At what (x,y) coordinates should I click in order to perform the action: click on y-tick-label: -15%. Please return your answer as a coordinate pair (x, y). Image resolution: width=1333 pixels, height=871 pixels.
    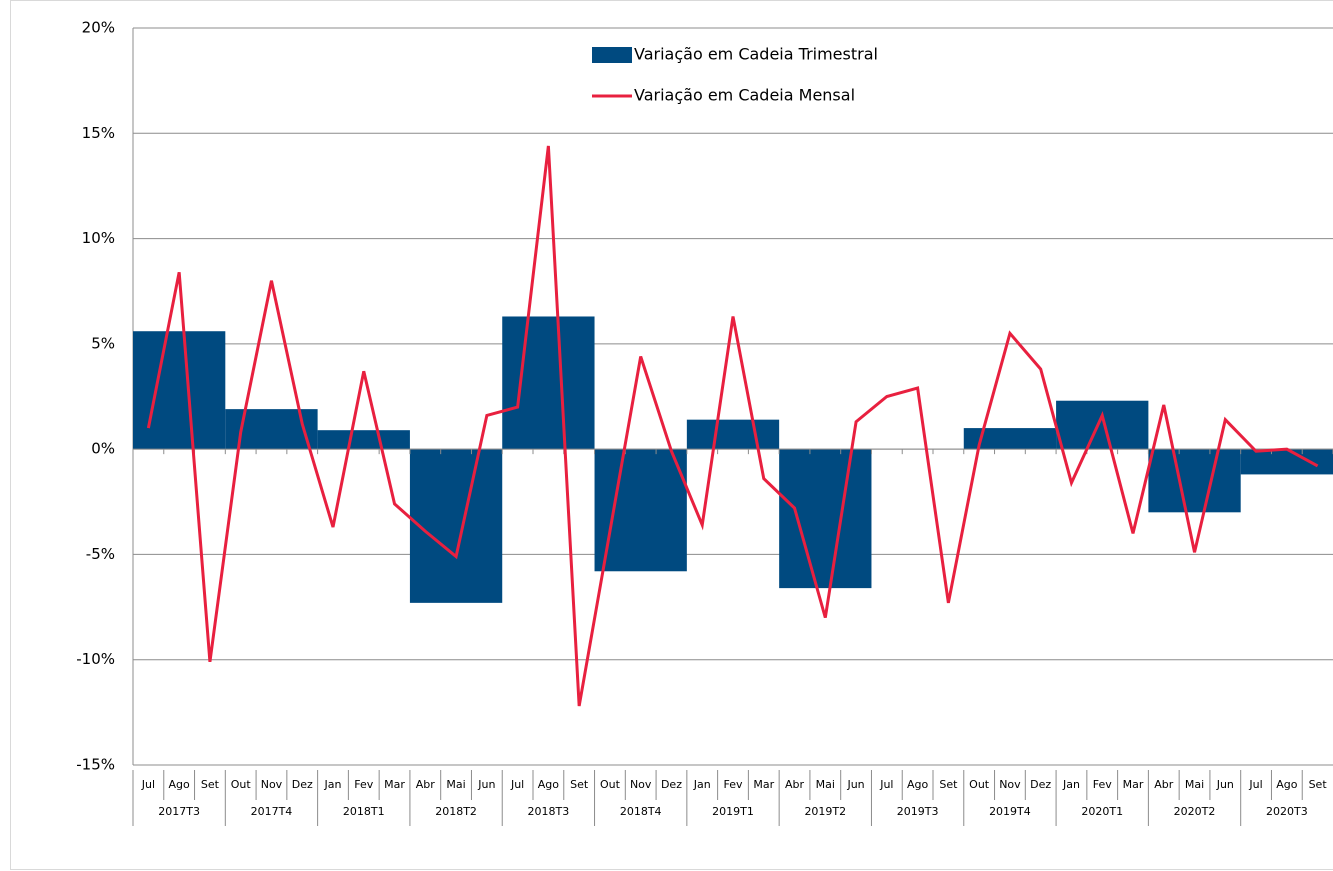
    Looking at the image, I should click on (95, 765).